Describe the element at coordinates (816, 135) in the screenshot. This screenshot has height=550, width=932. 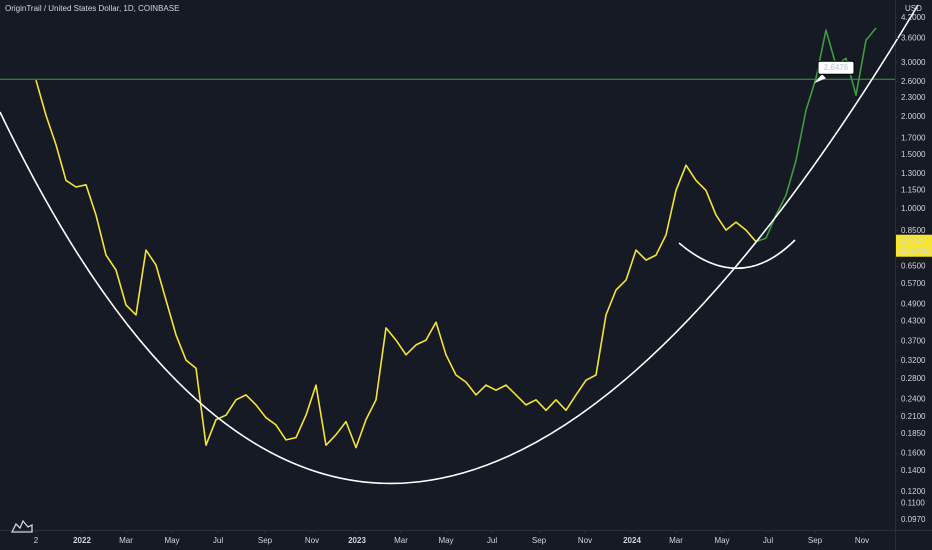
I see `price-series` at that location.